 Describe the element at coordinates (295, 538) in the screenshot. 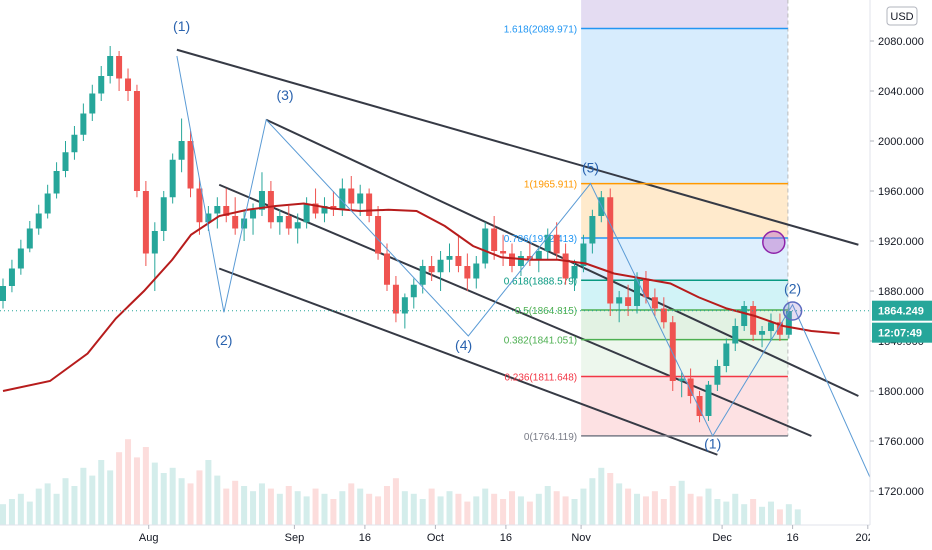

I see `x-tick-label: Sep` at that location.